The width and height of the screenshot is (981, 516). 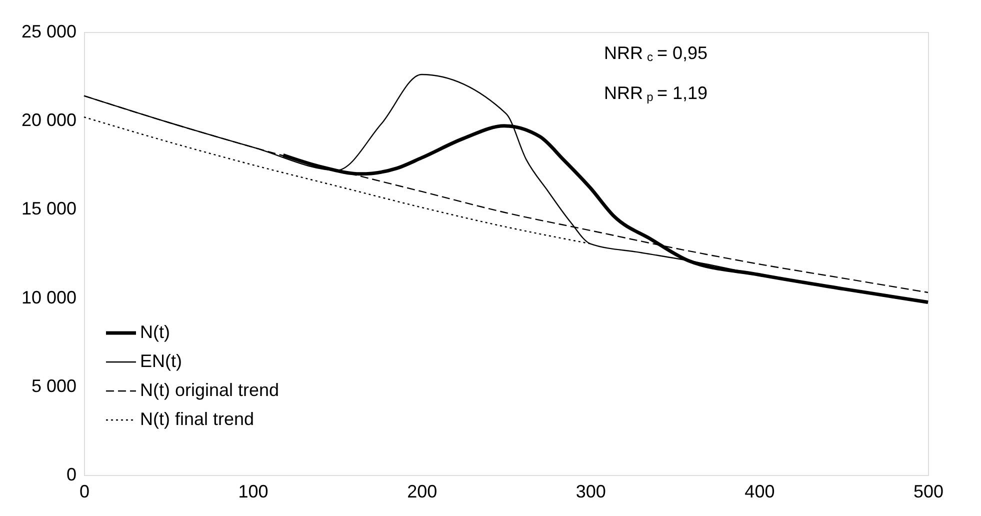 I want to click on legend-label: EN(t), so click(x=161, y=361).